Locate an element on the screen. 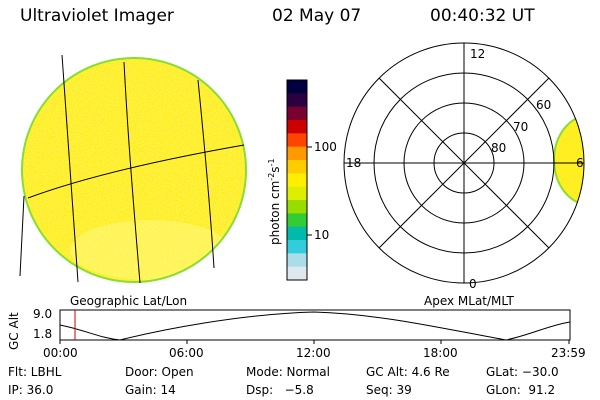  glon-value: GLon: 91.2 is located at coordinates (521, 390).